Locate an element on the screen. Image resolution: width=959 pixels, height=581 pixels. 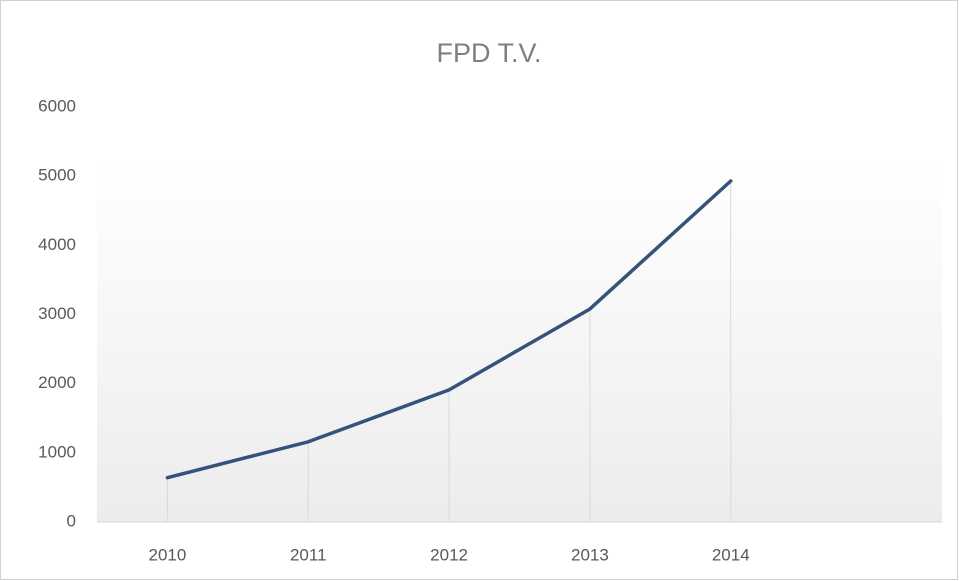
y-tick-label: 4000 is located at coordinates (57, 244).